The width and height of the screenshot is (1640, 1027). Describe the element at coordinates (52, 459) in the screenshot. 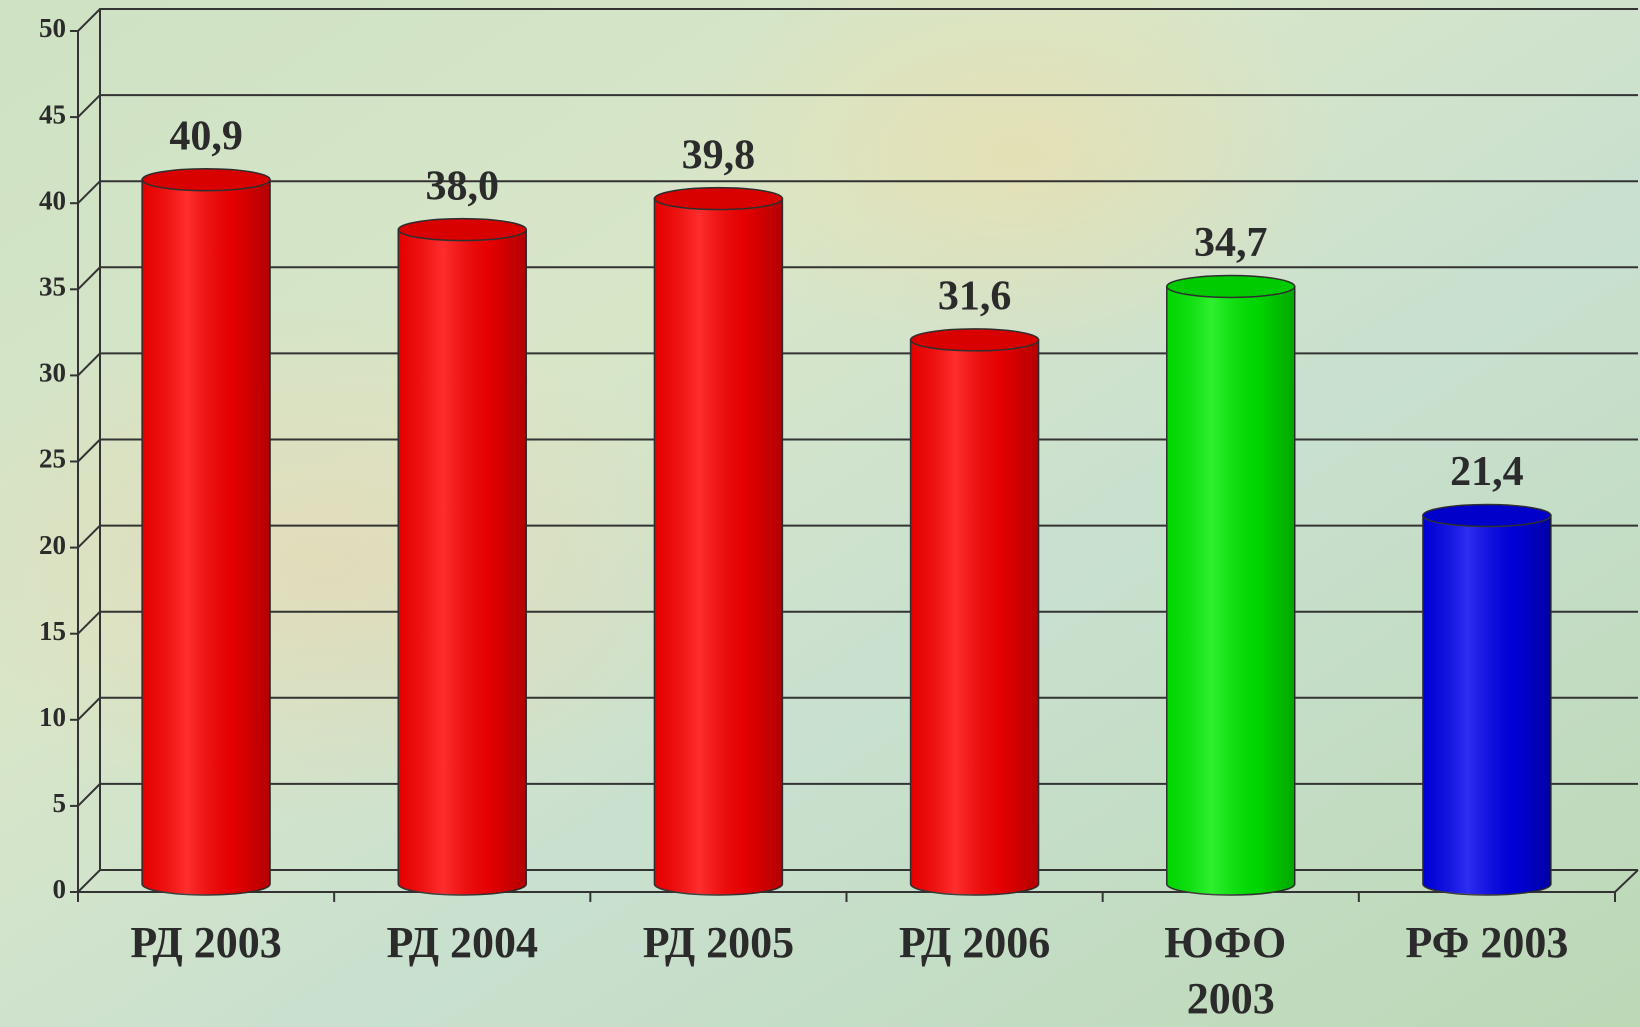

I see `y-tick-label: 25` at that location.